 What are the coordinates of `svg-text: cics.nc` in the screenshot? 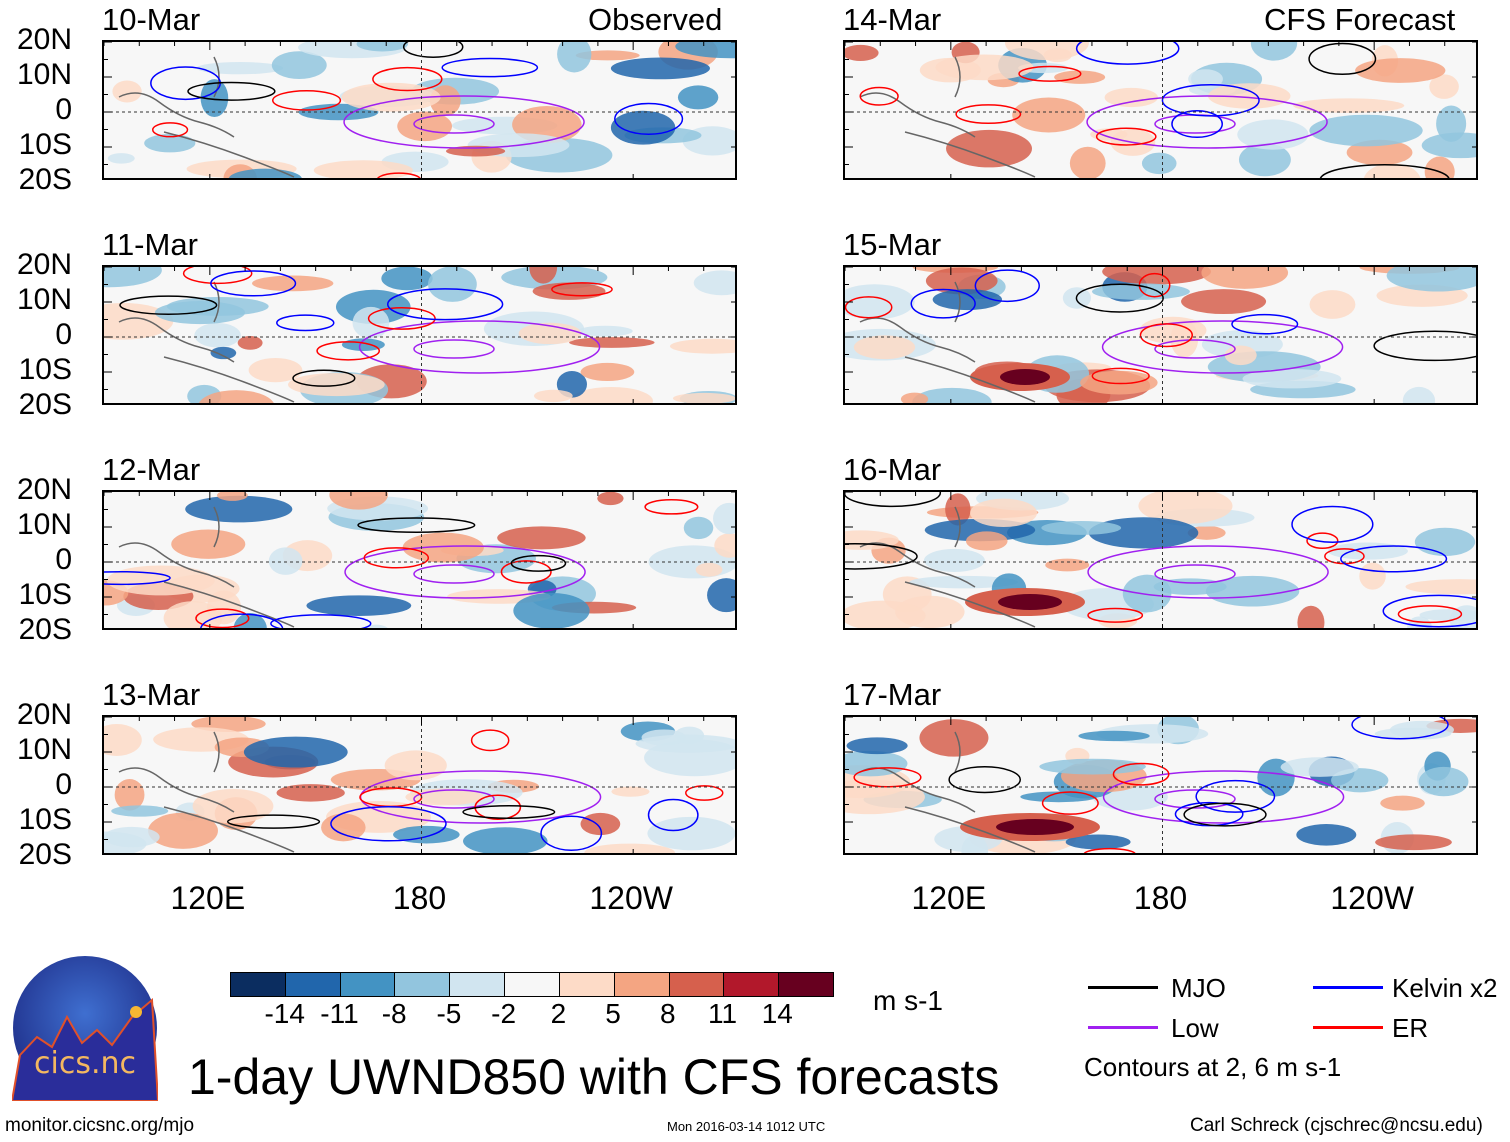 It's located at (85, 1063).